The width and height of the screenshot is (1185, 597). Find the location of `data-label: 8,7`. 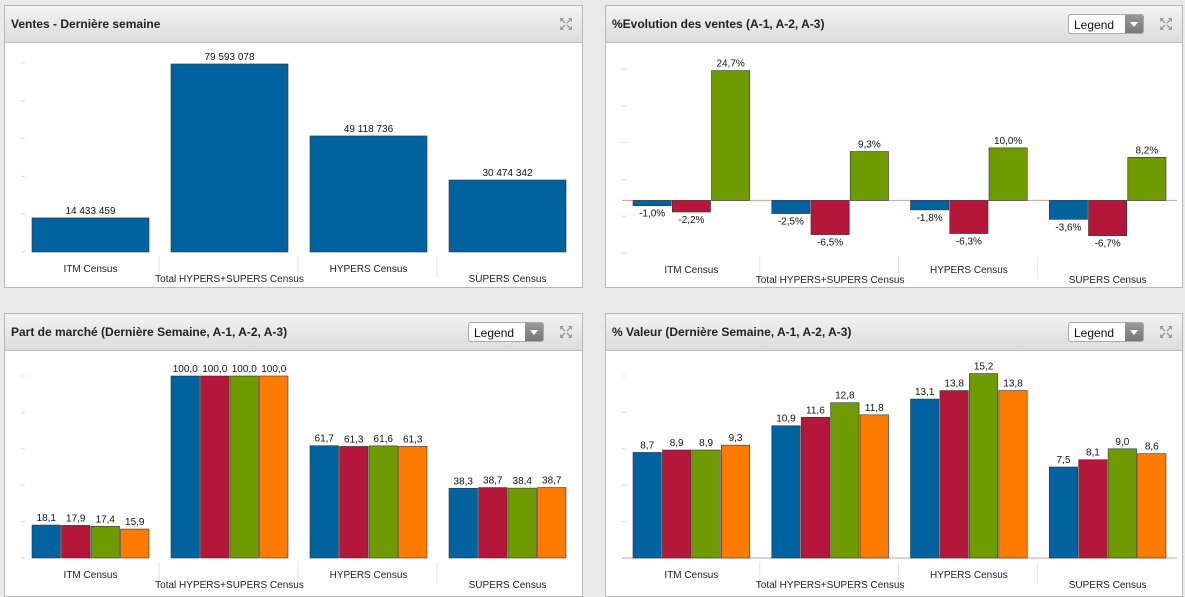

data-label: 8,7 is located at coordinates (647, 445).